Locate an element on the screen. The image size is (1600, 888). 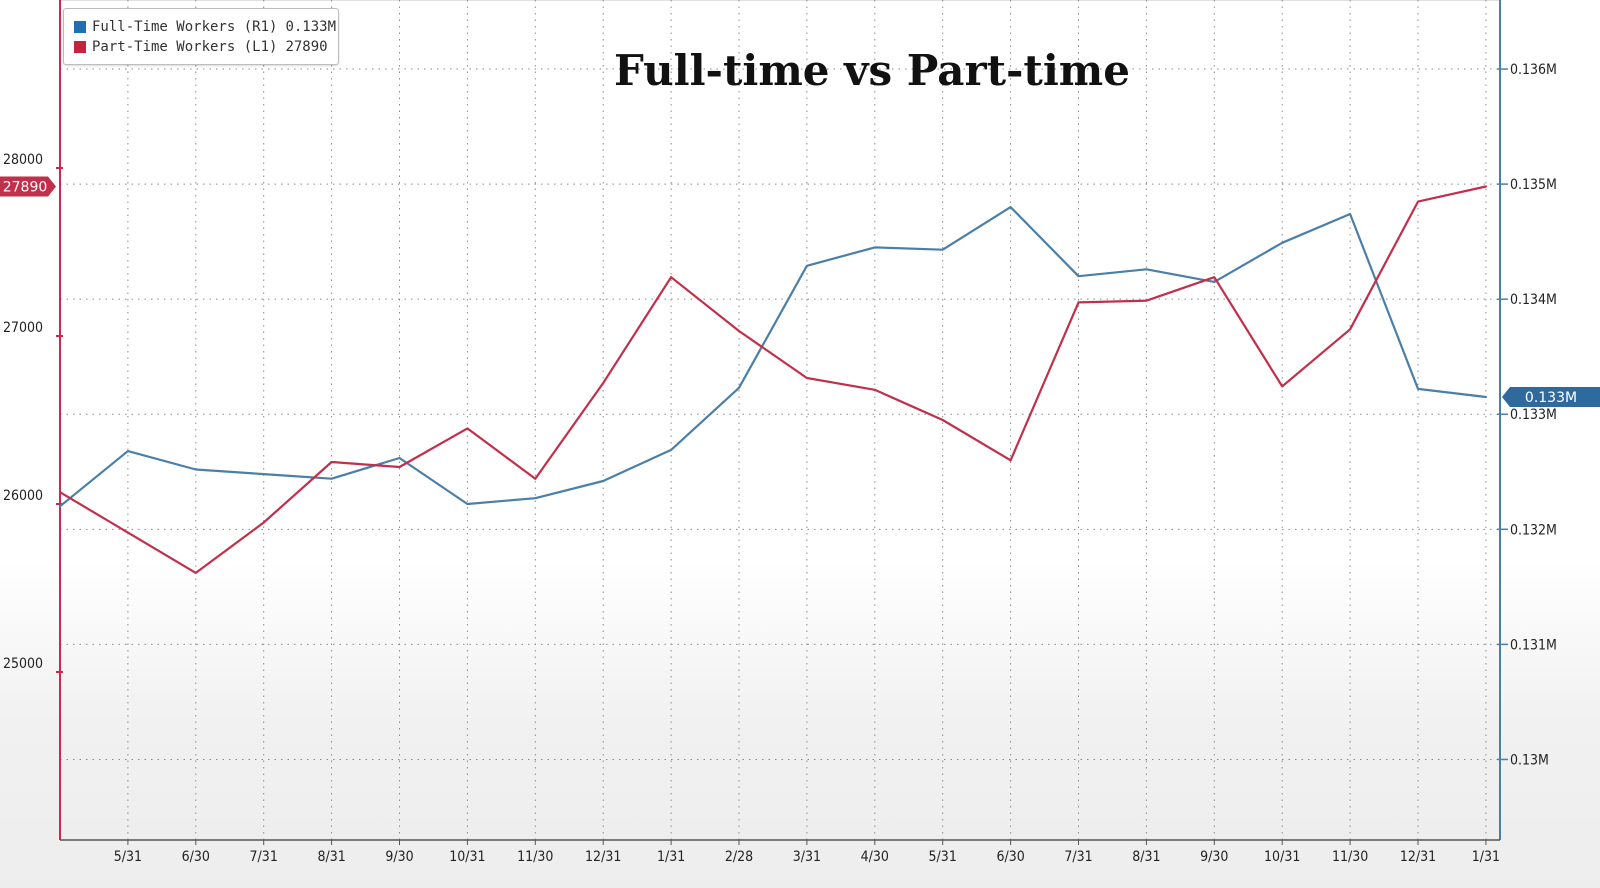
legend-item-part-time: Part-Time Workers (L1) 27890 is located at coordinates (201, 47).